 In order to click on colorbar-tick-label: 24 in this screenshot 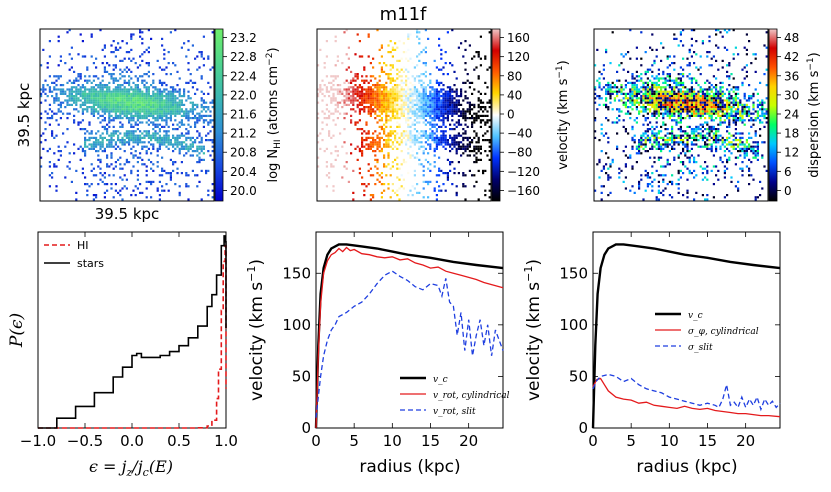, I will do `click(791, 115)`.